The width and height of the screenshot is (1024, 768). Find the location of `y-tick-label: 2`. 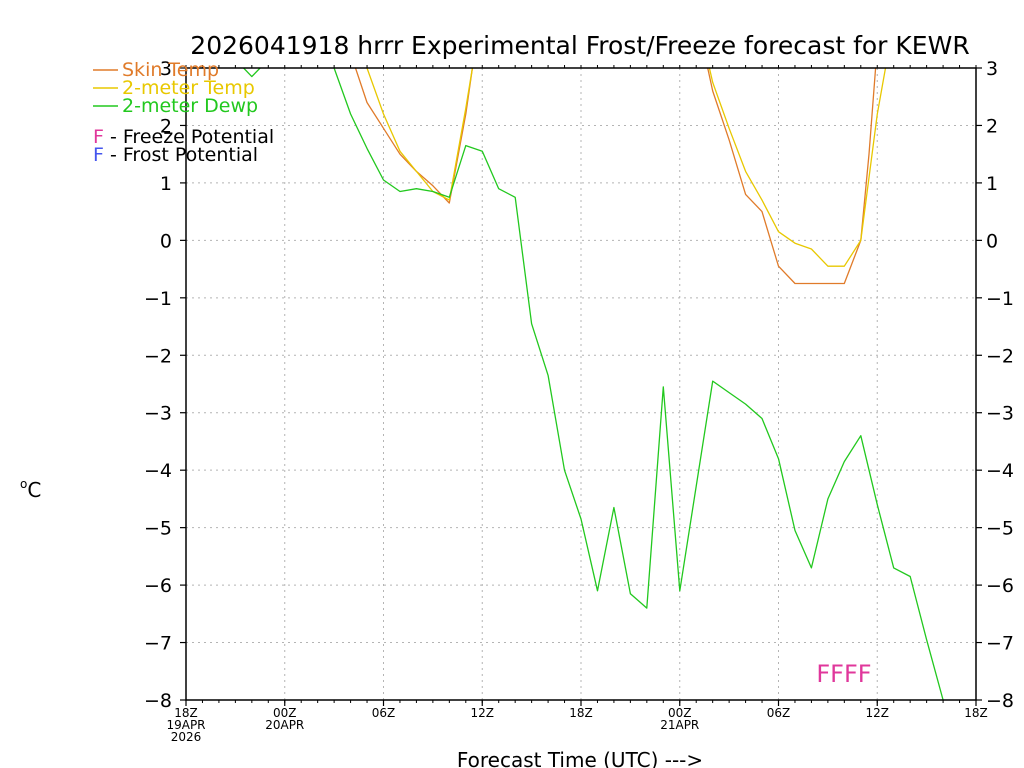

y-tick-label: 2 is located at coordinates (166, 126).